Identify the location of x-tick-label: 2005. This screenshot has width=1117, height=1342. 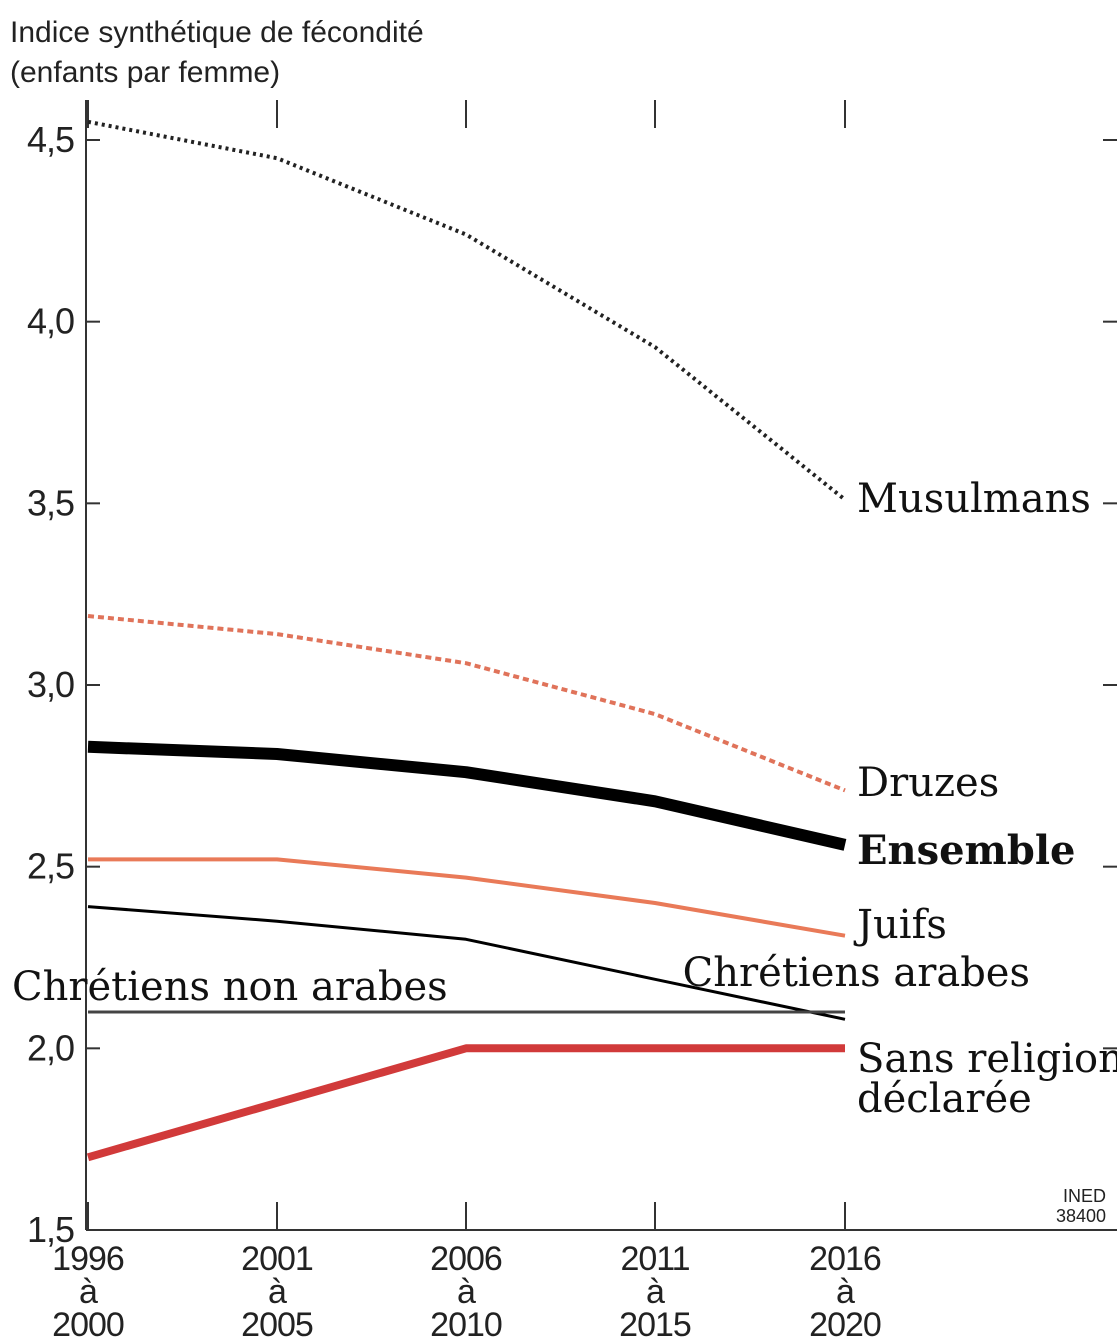
(277, 1324).